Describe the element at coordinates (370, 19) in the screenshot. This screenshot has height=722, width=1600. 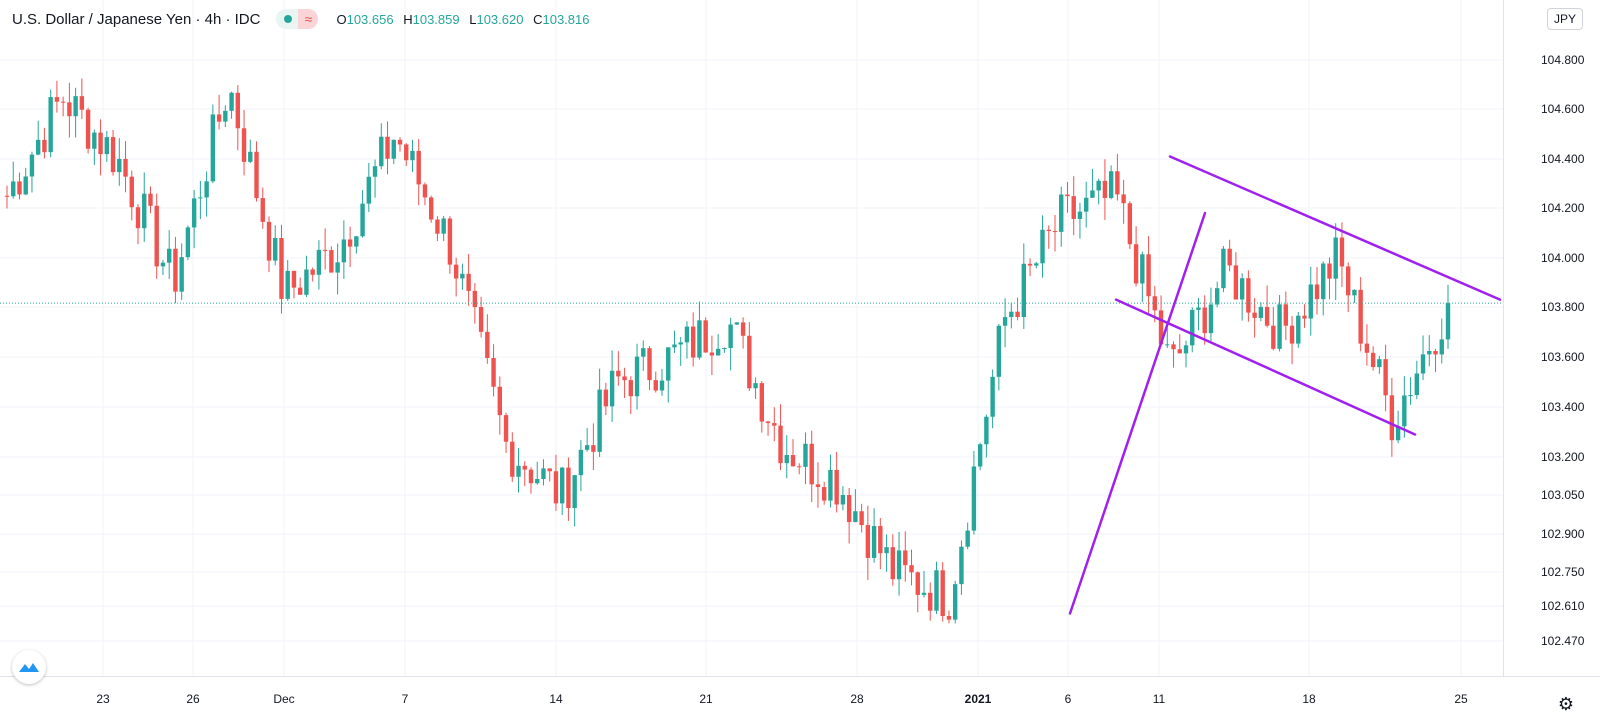
I see `open-value: 103.656` at that location.